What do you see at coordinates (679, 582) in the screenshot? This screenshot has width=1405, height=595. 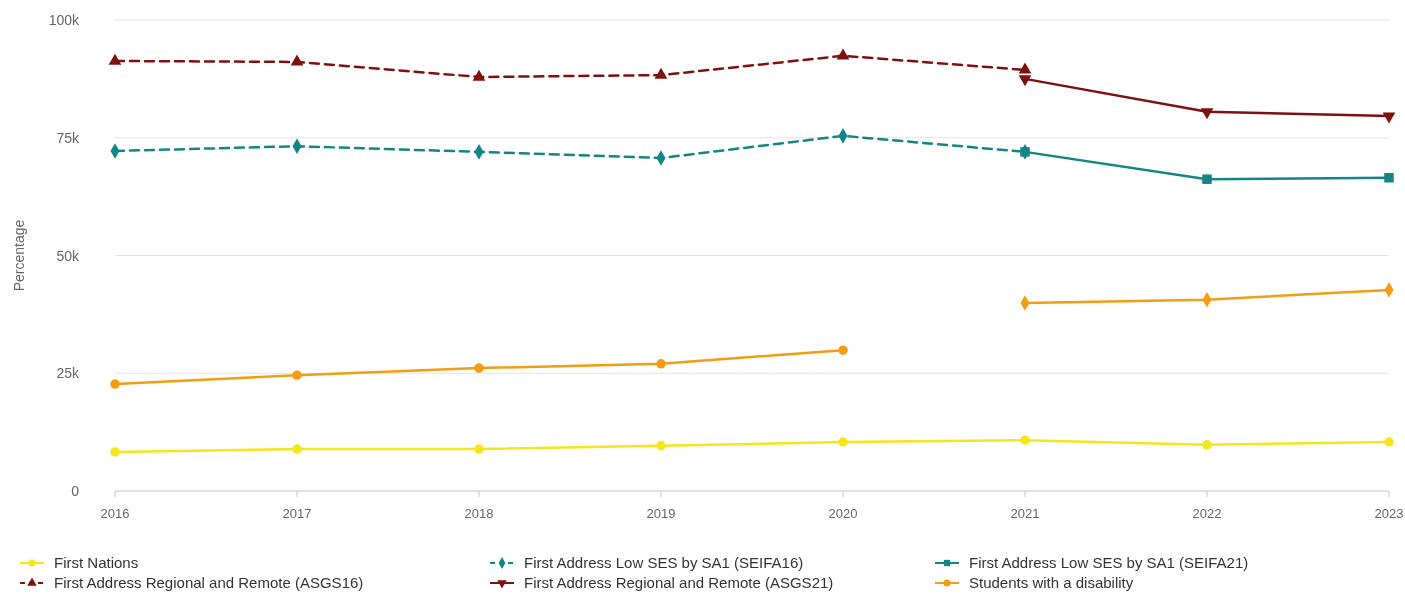 I see `legend-label: First Address Regional and Remote (ASGS21)` at bounding box center [679, 582].